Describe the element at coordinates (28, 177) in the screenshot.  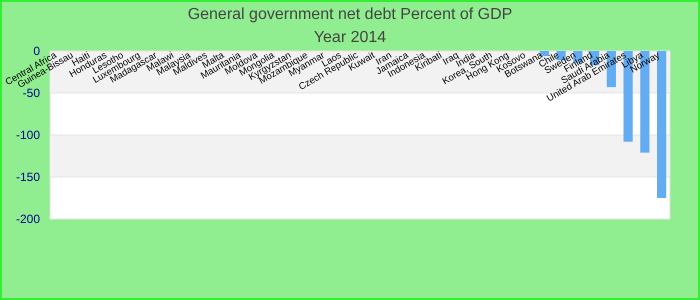
I see `y-tick-label: -150` at that location.